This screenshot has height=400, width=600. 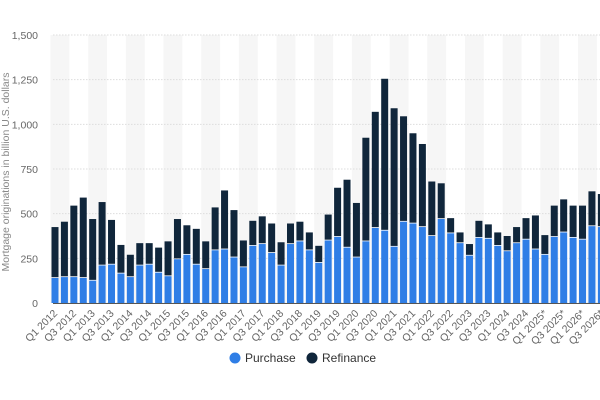 I want to click on legend-item-purchase: Purchase, so click(x=263, y=358).